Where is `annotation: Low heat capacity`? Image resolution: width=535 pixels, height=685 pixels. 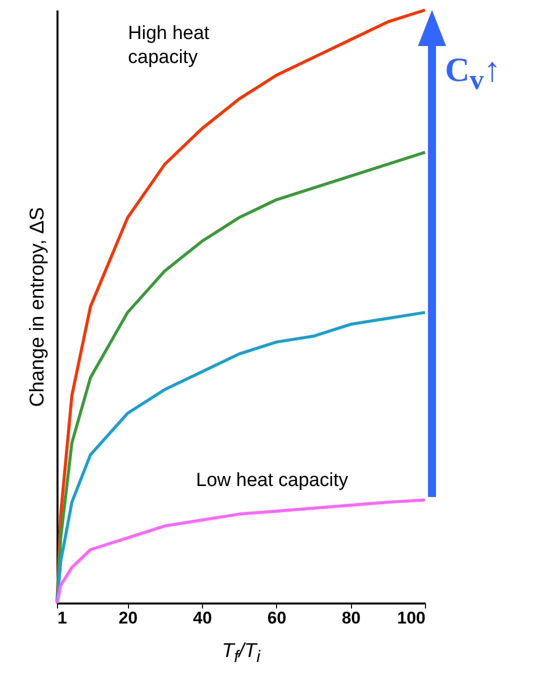
annotation: Low heat capacity is located at coordinates (272, 481).